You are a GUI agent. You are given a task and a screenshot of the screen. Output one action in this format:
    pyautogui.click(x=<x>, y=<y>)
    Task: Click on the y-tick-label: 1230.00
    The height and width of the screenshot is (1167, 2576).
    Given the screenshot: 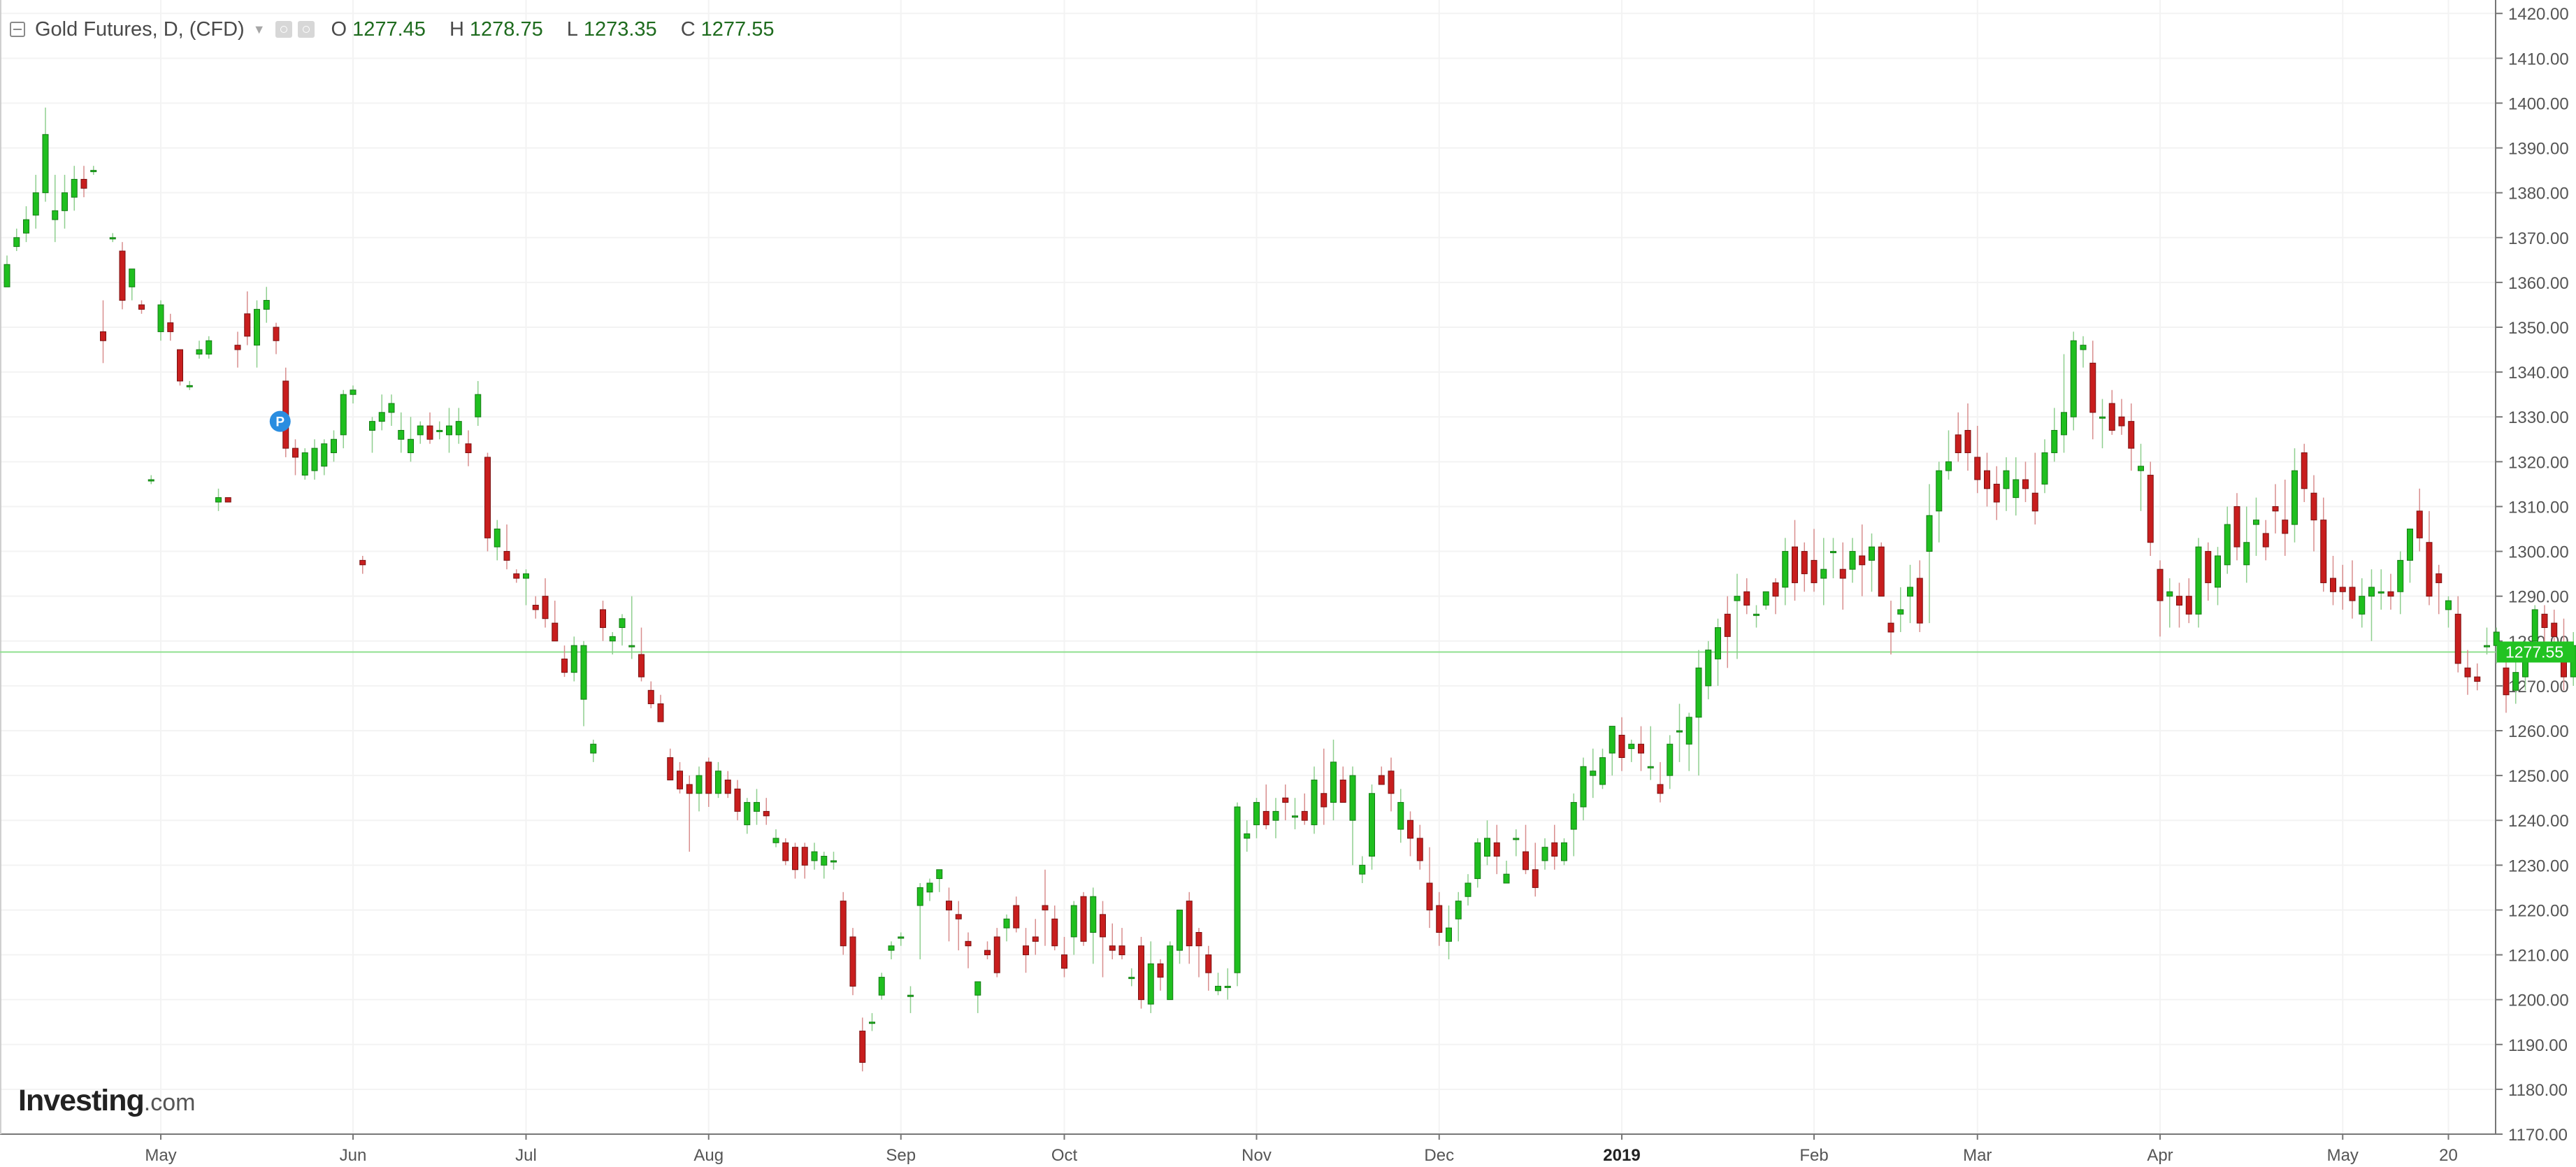 What is the action you would take?
    pyautogui.click(x=2538, y=866)
    